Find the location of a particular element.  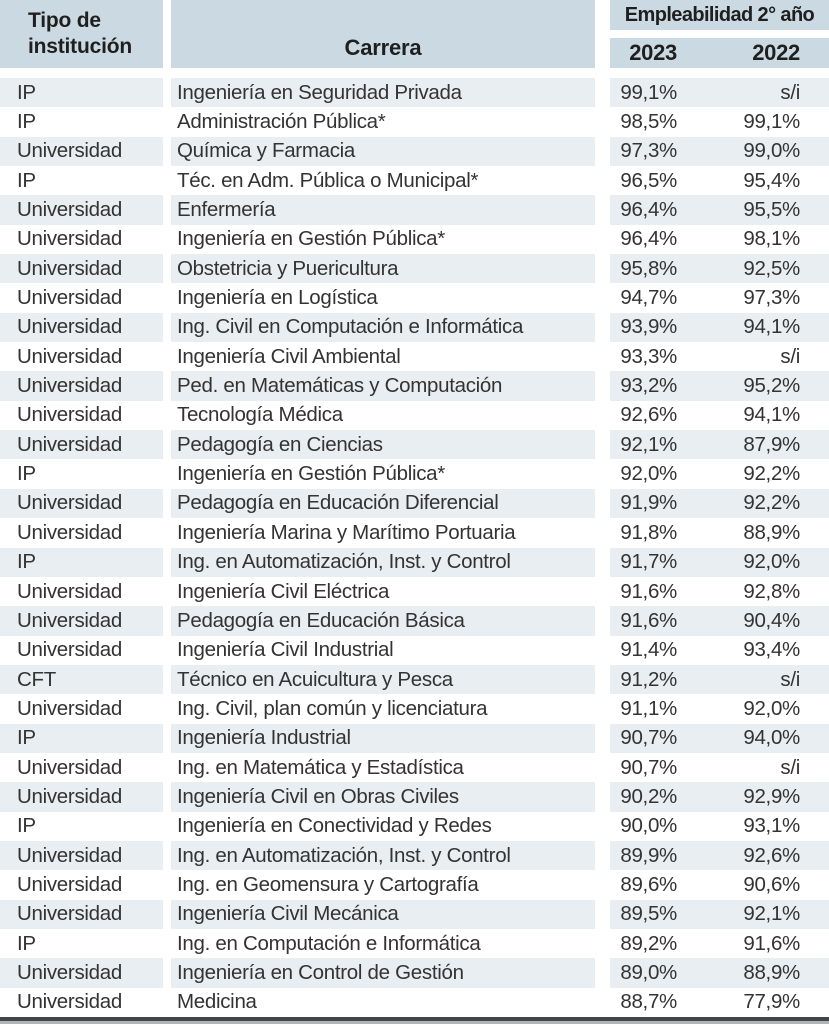

employability-2023-value: 92,6% is located at coordinates (648, 415).